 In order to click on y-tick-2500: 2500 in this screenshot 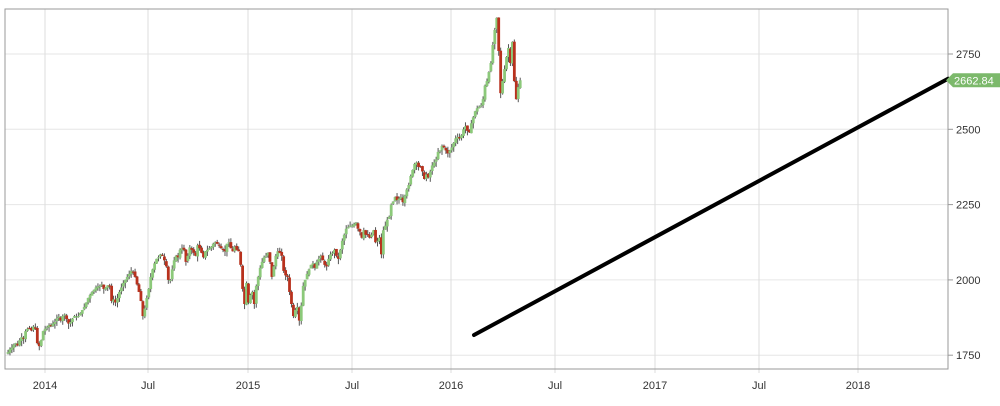, I will do `click(964, 130)`.